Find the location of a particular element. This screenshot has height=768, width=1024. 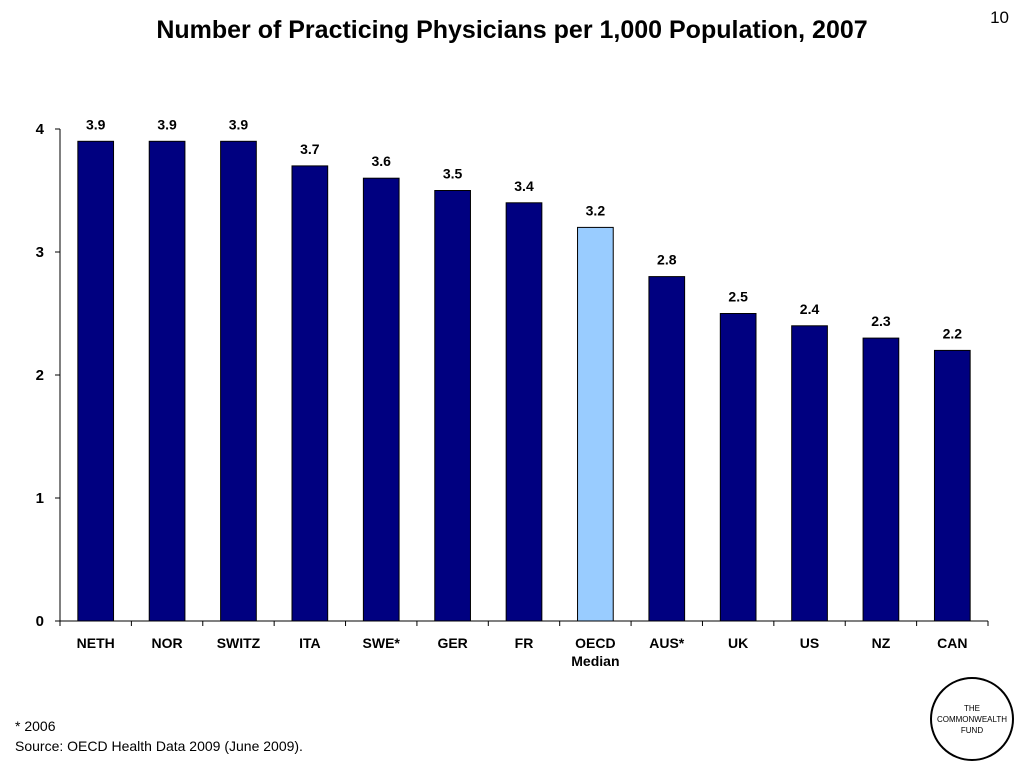

data-label: 3.4 is located at coordinates (524, 186).